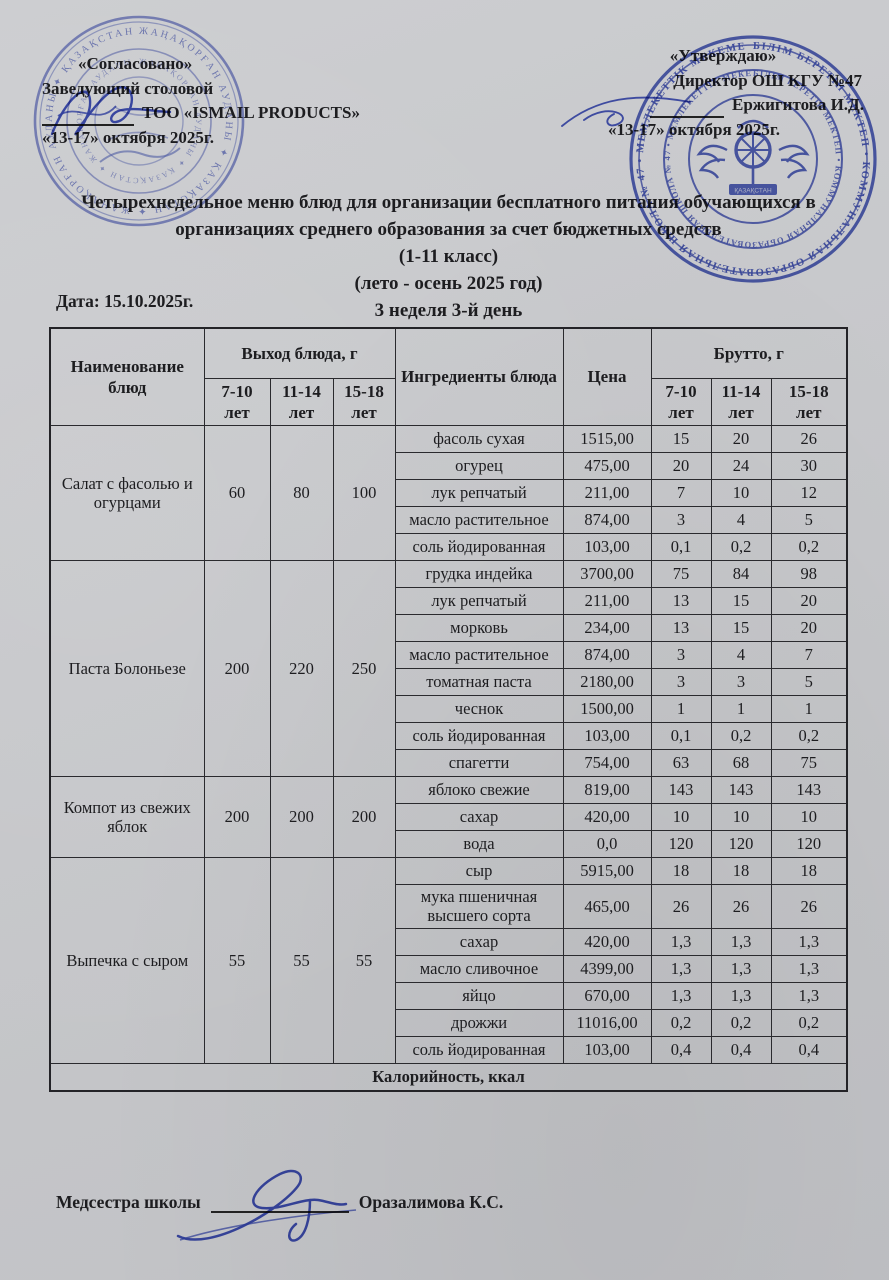 Image resolution: width=889 pixels, height=1280 pixels. What do you see at coordinates (607, 439) in the screenshot?
I see `price-cell: 1515,00` at bounding box center [607, 439].